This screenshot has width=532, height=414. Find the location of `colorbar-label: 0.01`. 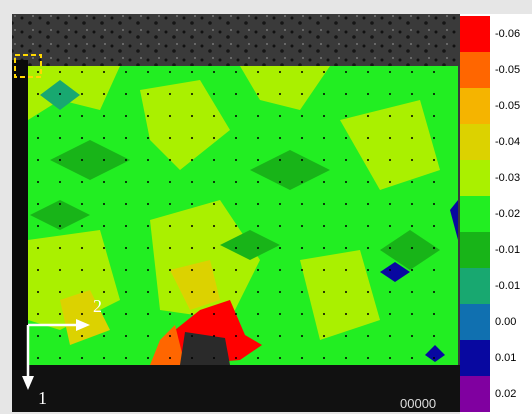

colorbar-label: 0.01 is located at coordinates (505, 358).